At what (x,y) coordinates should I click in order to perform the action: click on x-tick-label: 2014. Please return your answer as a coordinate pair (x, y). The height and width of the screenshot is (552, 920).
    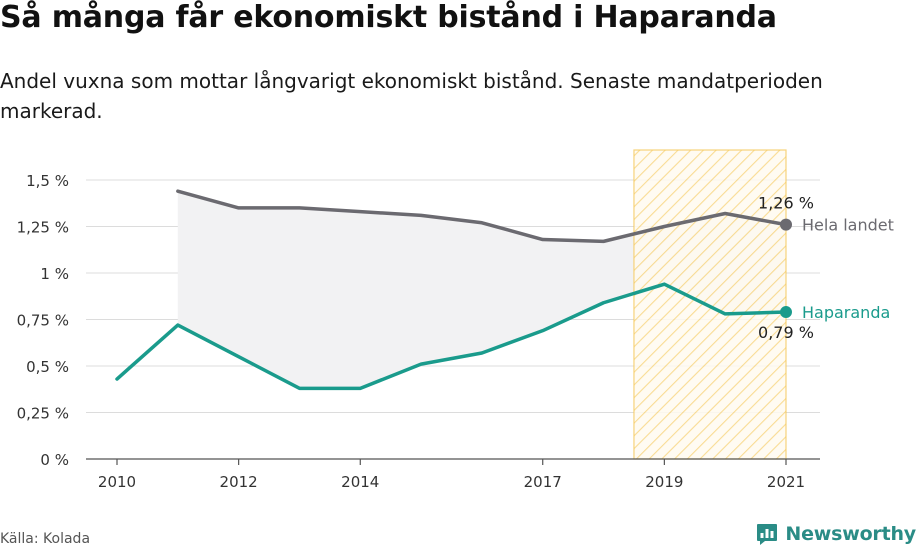
    Looking at the image, I should click on (360, 482).